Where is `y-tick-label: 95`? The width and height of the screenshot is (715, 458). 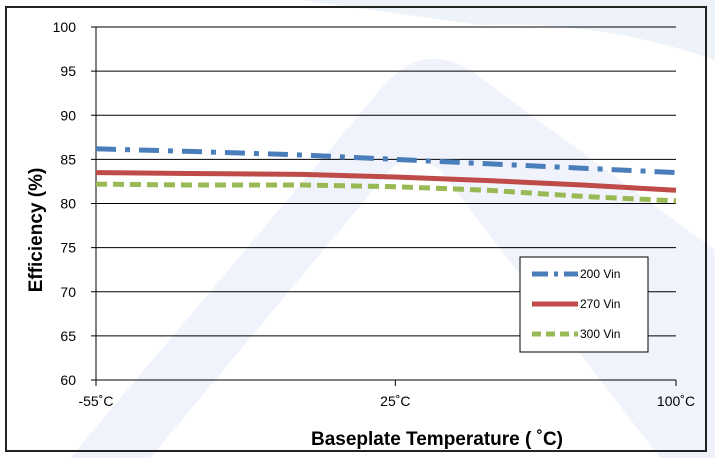
y-tick-label: 95 is located at coordinates (68, 71).